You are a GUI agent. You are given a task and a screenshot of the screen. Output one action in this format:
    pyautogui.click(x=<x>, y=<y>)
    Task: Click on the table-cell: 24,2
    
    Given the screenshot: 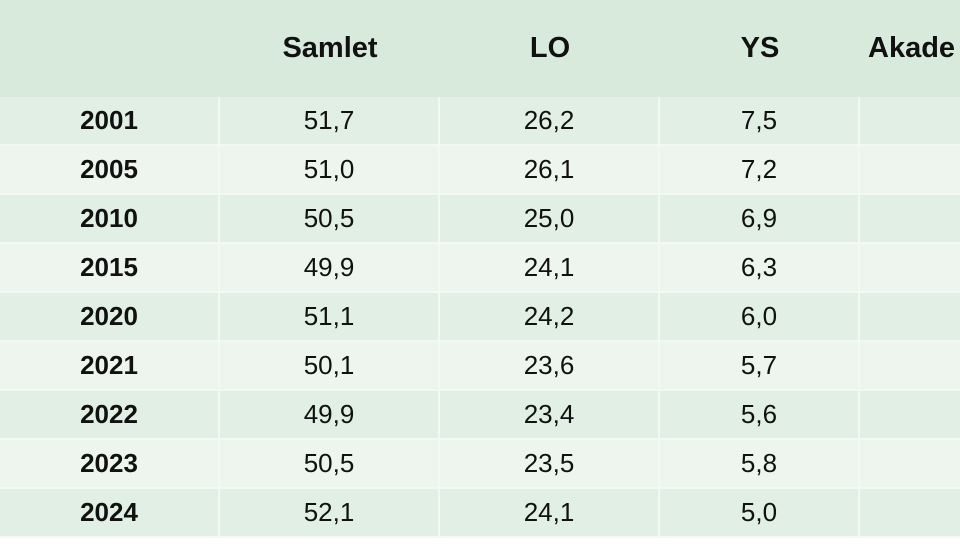 What is the action you would take?
    pyautogui.click(x=550, y=317)
    